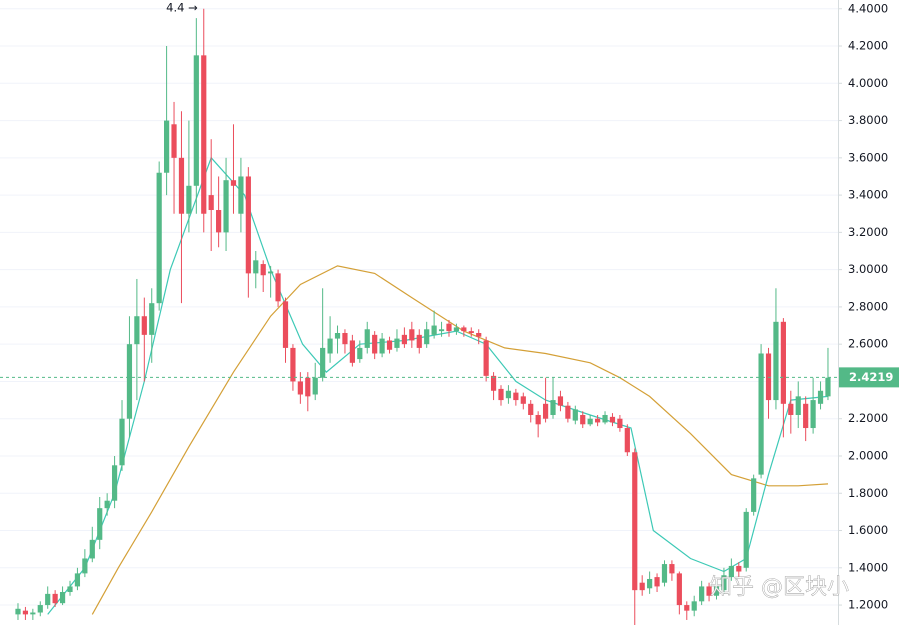  I want to click on y-tick-label: 2.8000, so click(868, 306).